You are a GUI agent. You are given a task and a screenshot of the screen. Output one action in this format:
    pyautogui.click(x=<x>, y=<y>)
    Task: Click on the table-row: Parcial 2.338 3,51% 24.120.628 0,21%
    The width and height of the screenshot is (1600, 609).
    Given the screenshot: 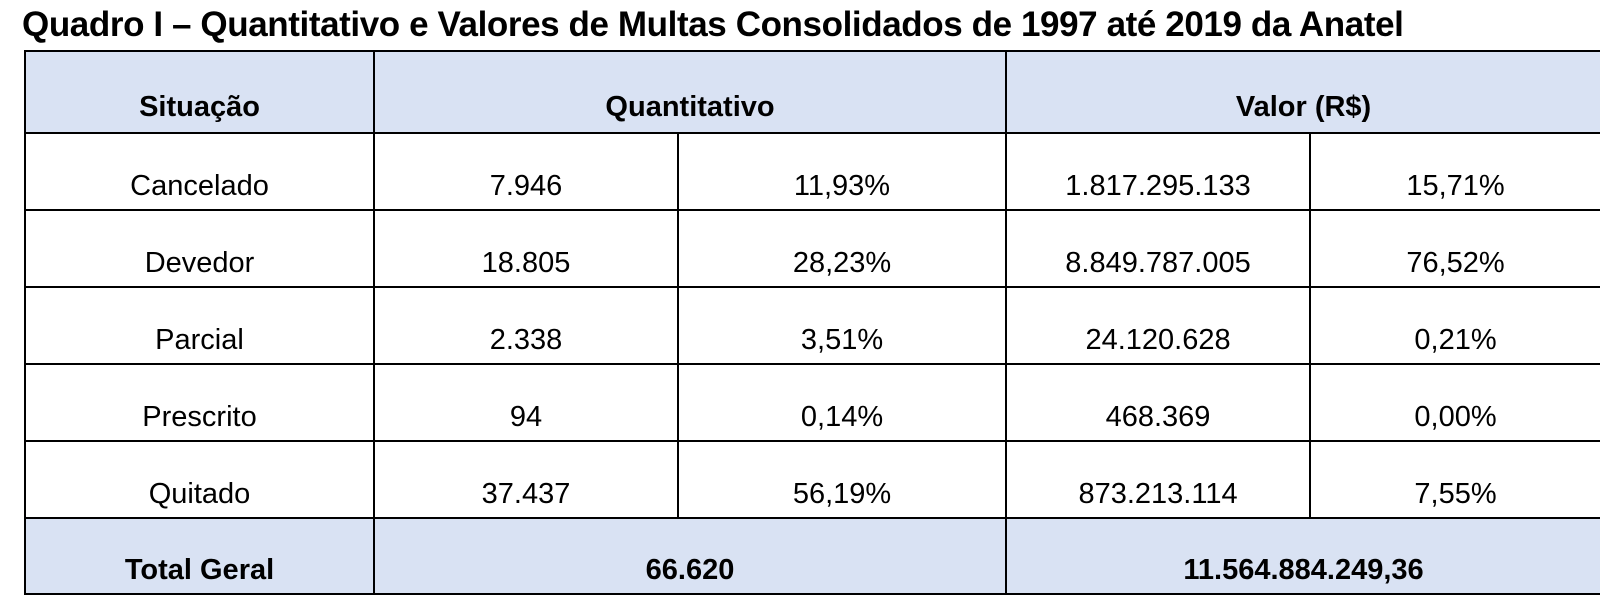 What is the action you would take?
    pyautogui.click(x=812, y=325)
    